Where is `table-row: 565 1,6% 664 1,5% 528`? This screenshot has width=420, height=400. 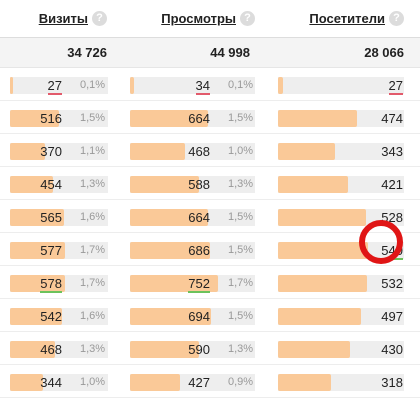 table-row: 565 1,6% 664 1,5% 528 is located at coordinates (210, 216).